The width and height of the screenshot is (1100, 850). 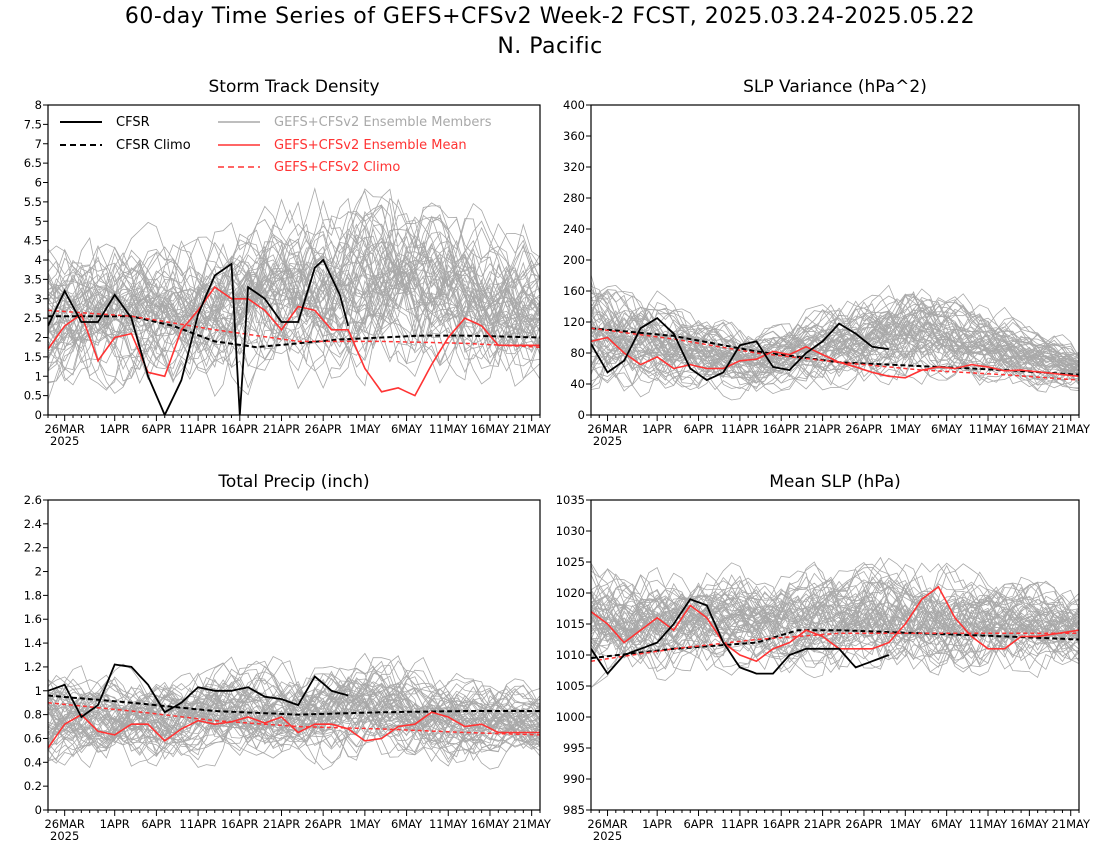 I want to click on y-tick-label: 4.5, so click(x=33, y=241).